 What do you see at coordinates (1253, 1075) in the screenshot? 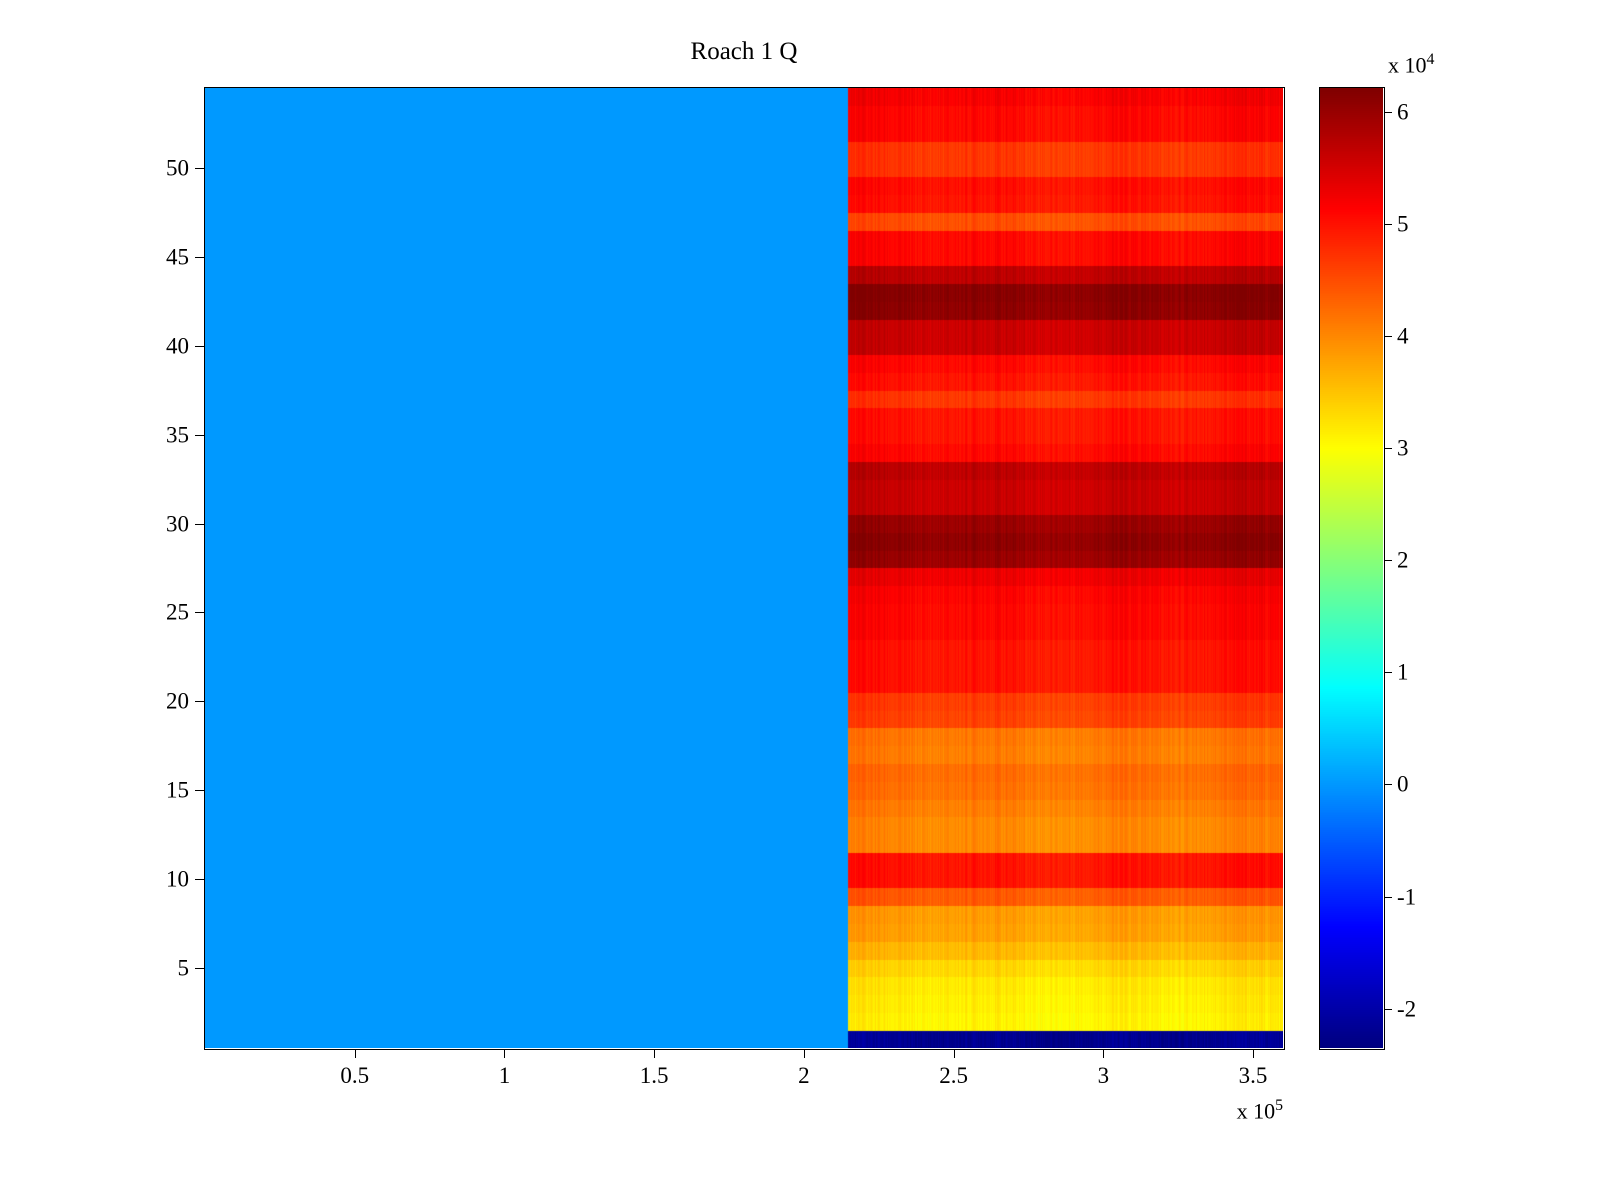
I see `x-tick-label: 3.5` at bounding box center [1253, 1075].